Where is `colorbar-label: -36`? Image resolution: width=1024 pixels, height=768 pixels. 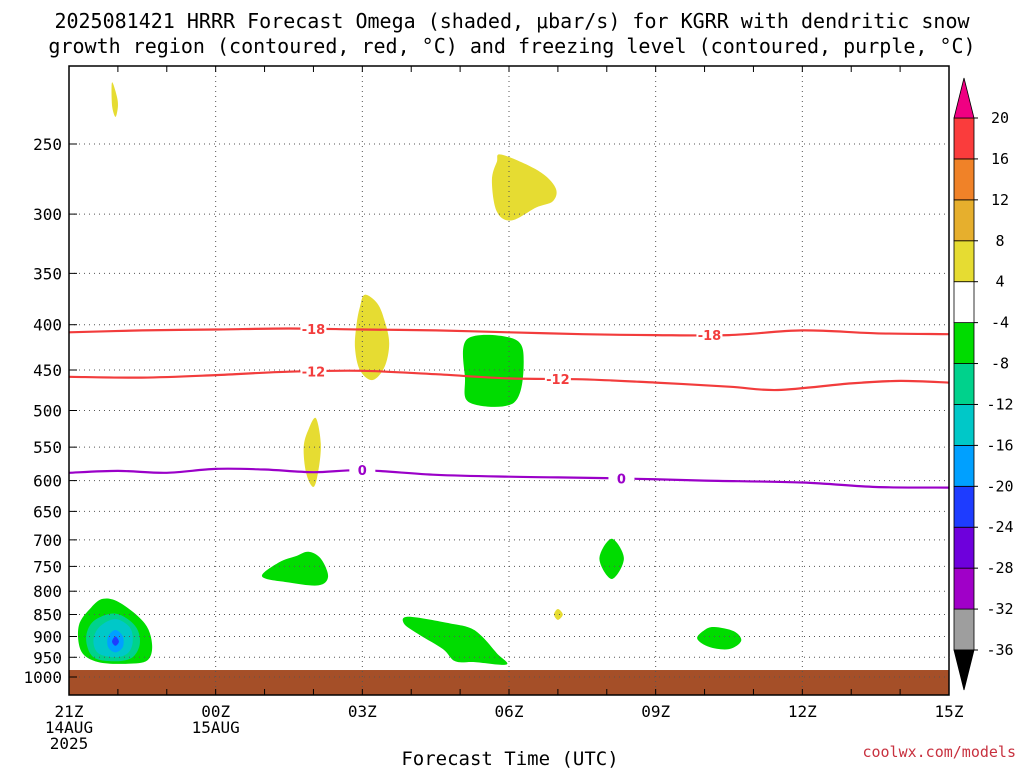
colorbar-label: -36 is located at coordinates (999, 650).